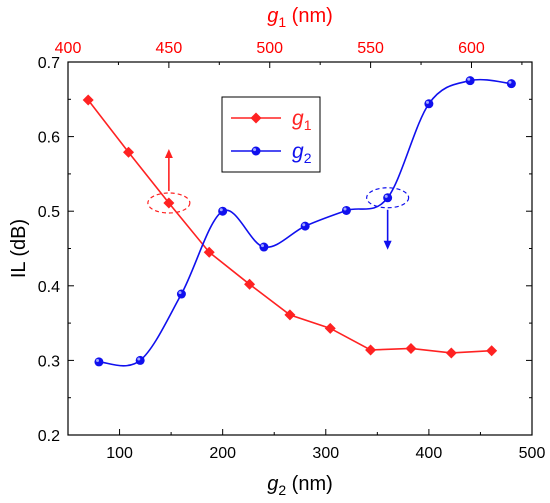  Describe the element at coordinates (325, 453) in the screenshot. I see `x-bottom-tick-label: 300` at that location.